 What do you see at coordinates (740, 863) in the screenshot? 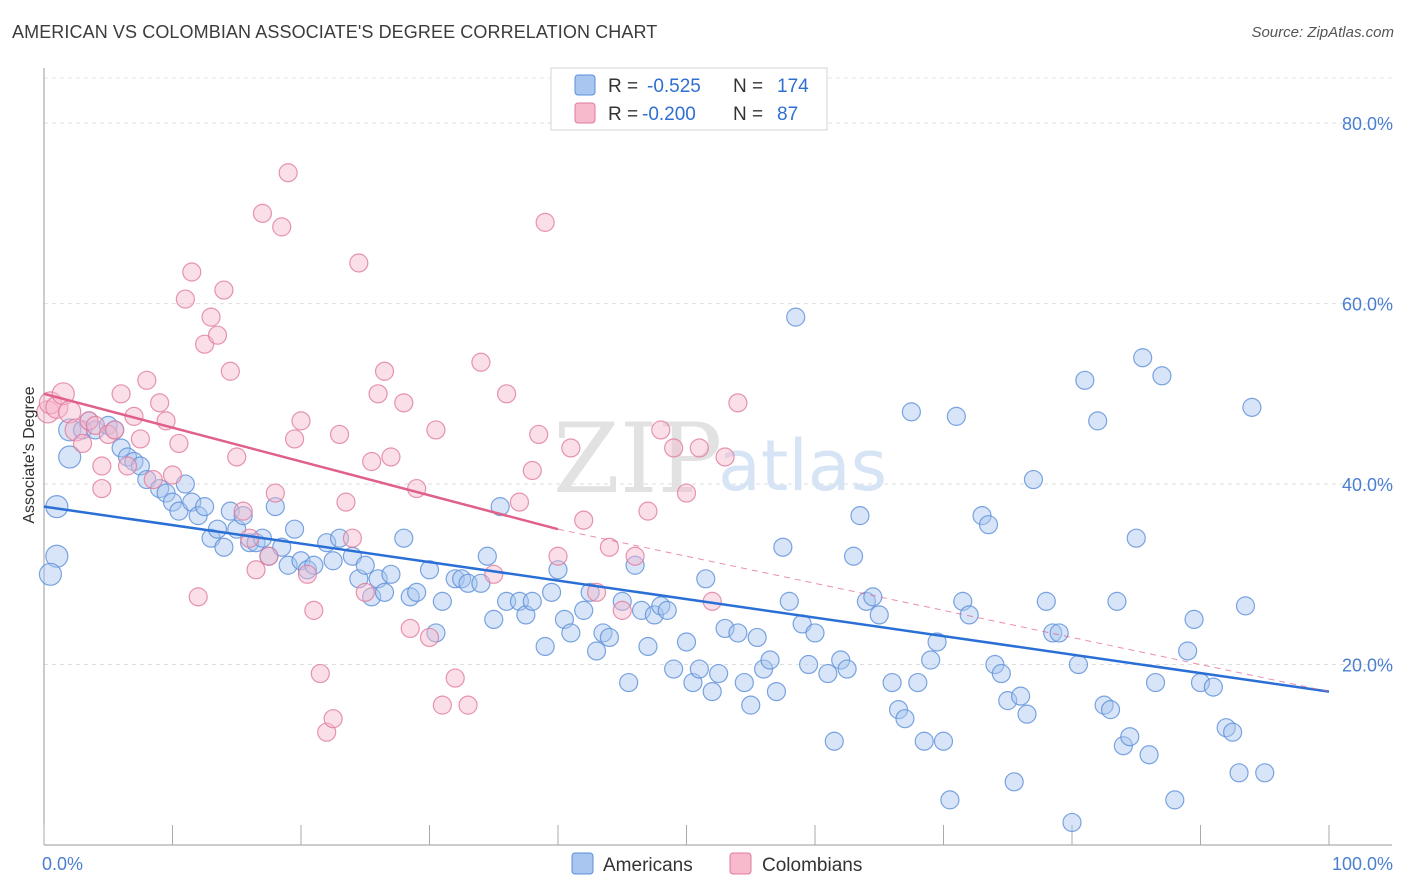
I see `bottom-legend-swatch-colombians` at bounding box center [740, 863].